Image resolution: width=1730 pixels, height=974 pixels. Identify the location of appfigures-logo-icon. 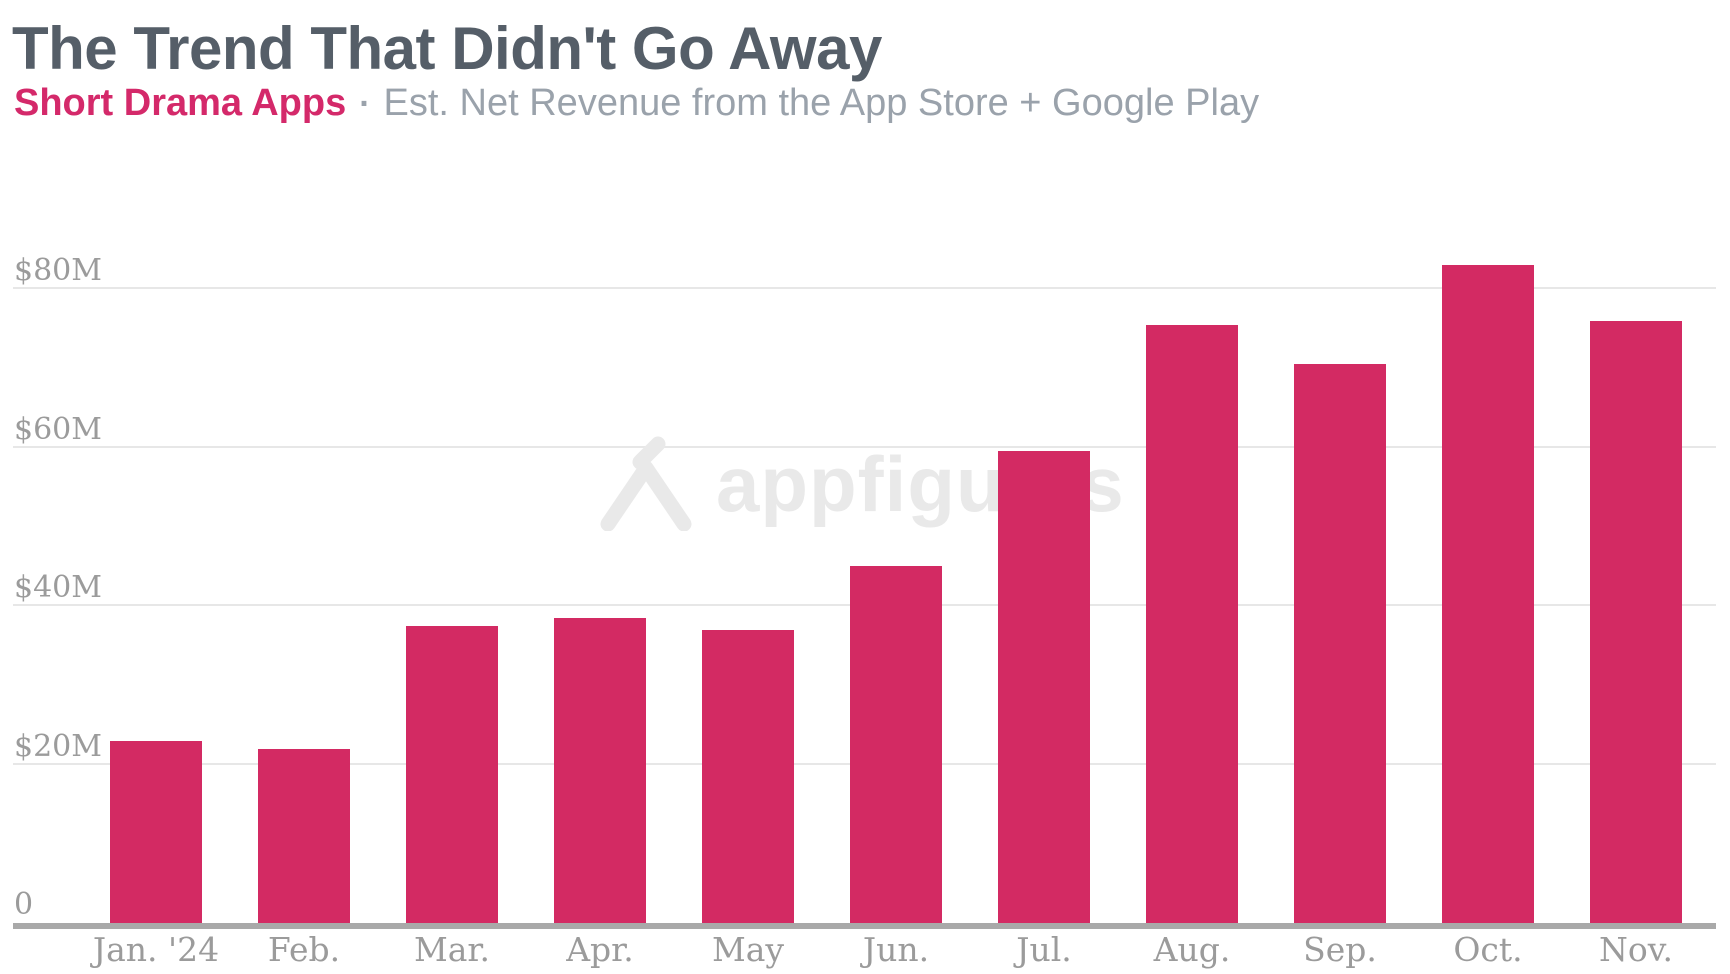
(646, 483).